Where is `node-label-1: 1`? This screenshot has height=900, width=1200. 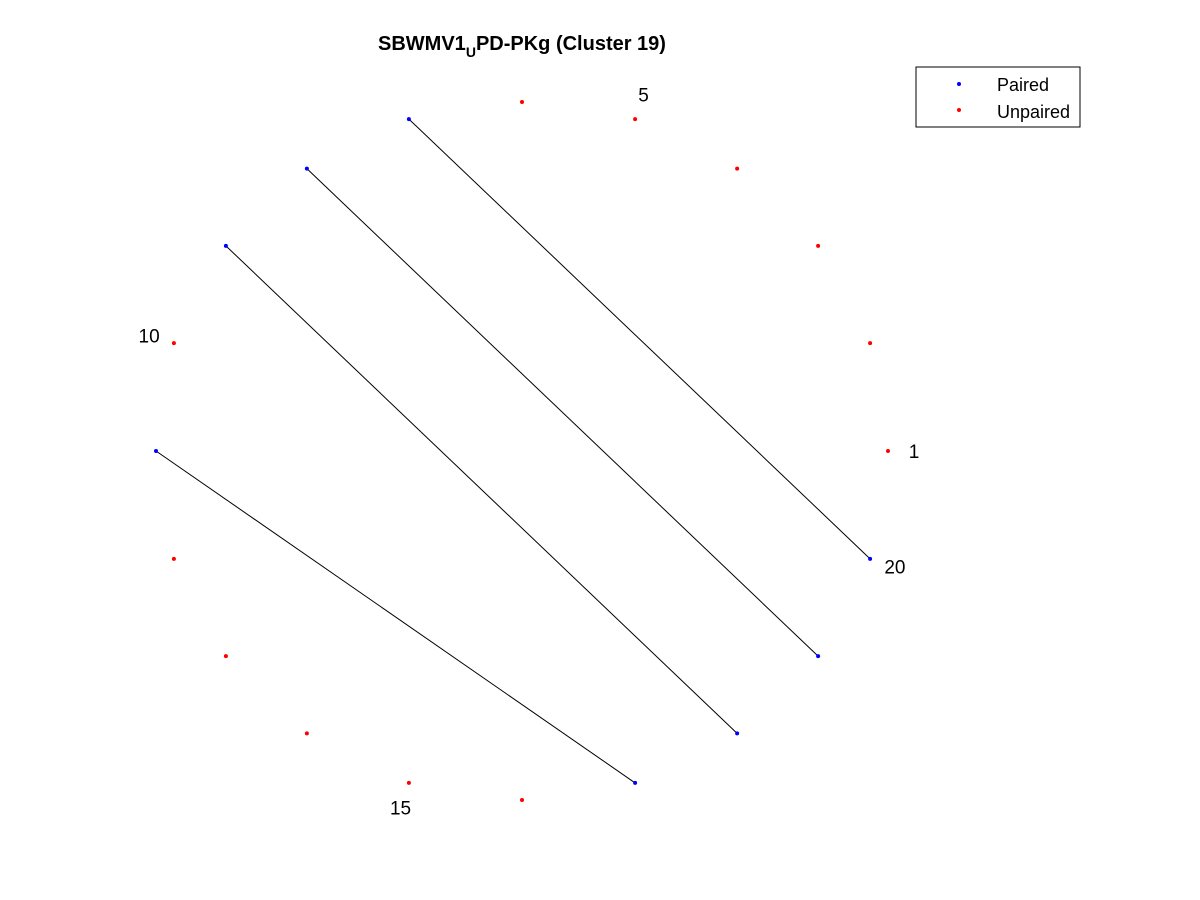
node-label-1: 1 is located at coordinates (914, 452).